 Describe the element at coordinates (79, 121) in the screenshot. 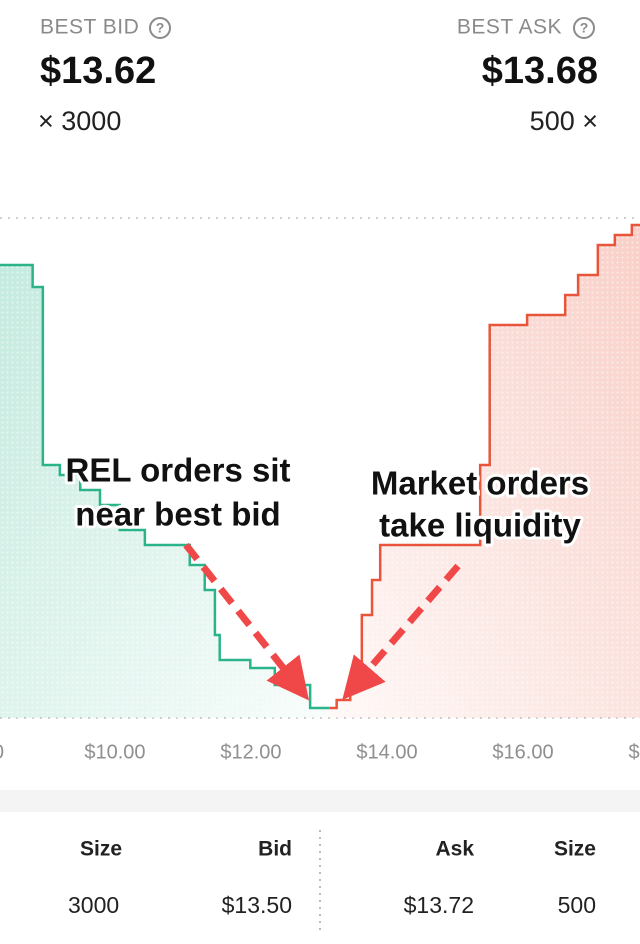

I see `best-bid-size: × 3000` at that location.